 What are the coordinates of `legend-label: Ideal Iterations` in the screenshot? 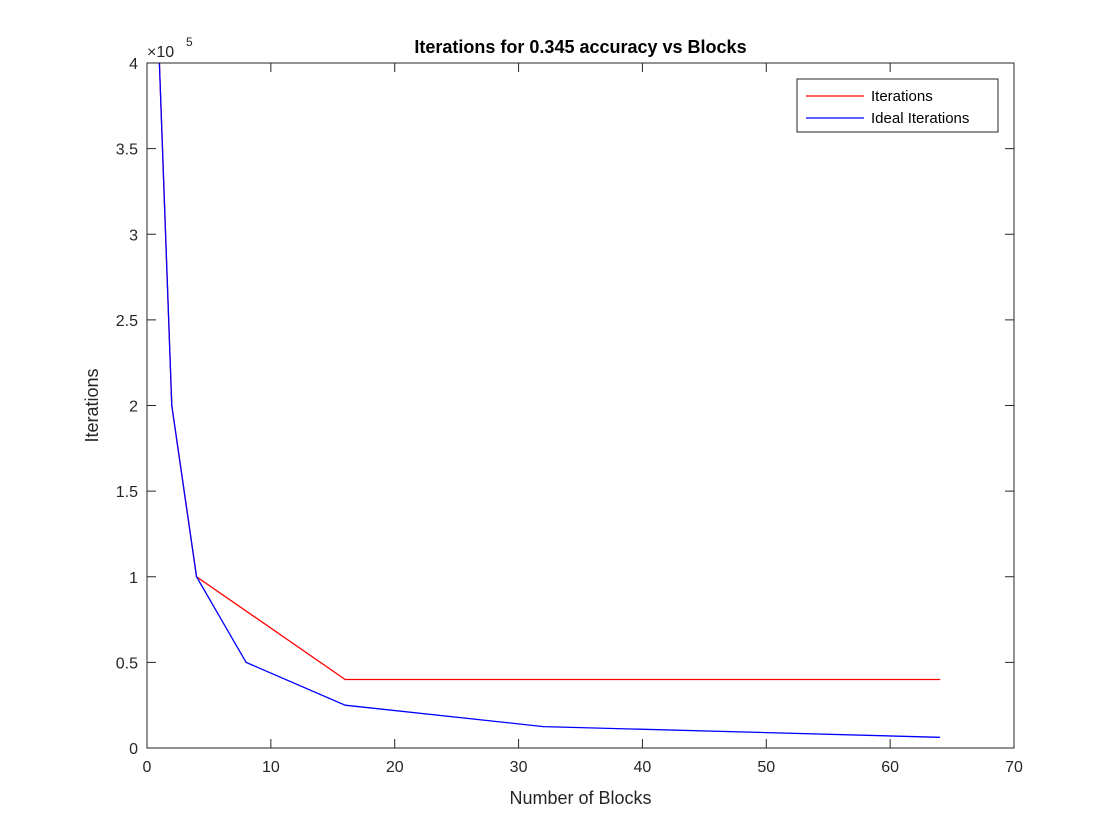 It's located at (920, 118).